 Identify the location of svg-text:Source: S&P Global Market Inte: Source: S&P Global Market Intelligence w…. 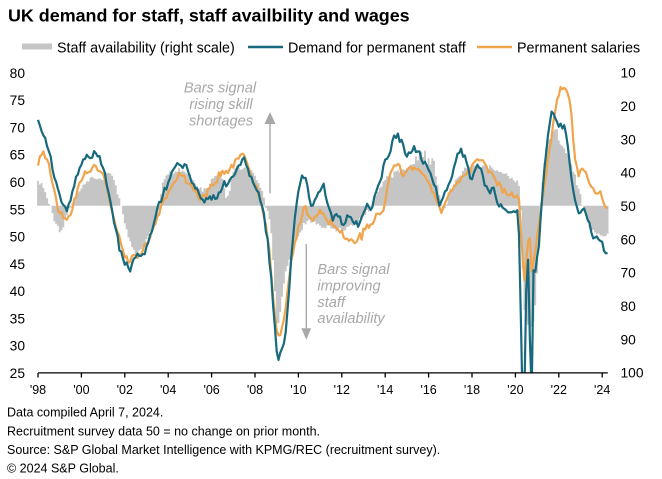
(223, 450).